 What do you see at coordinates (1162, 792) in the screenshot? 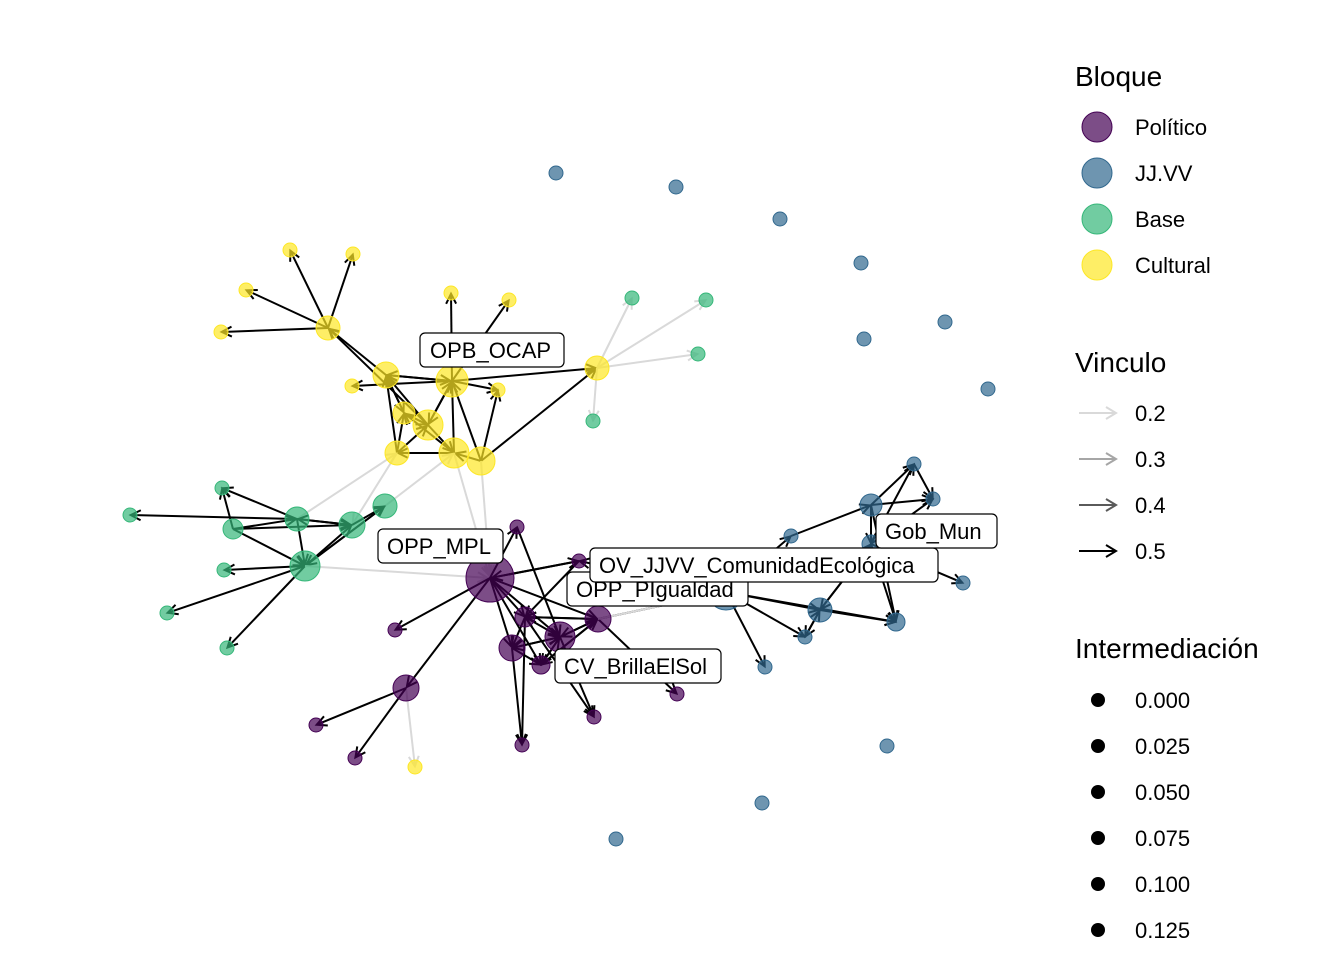
I see `svg-text: 0.050` at bounding box center [1162, 792].